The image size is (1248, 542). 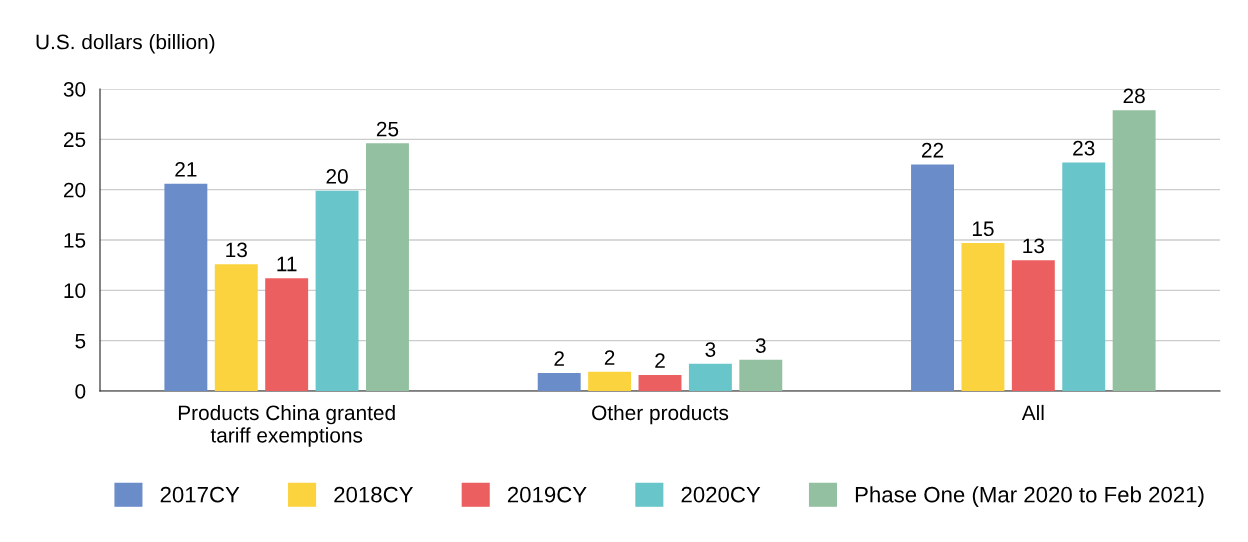 What do you see at coordinates (200, 494) in the screenshot?
I see `legend-label: 2017CY` at bounding box center [200, 494].